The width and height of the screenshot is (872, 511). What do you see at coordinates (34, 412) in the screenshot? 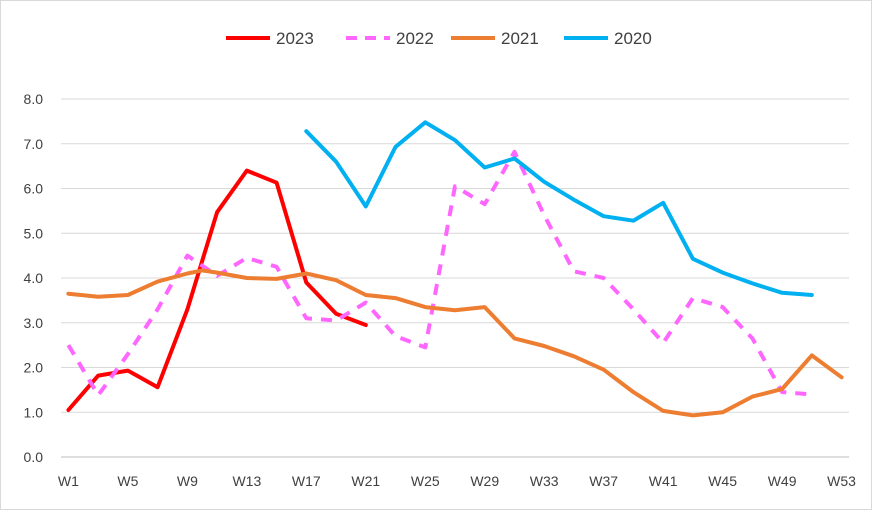
I see `y-tick-label: 1.0` at bounding box center [34, 412].